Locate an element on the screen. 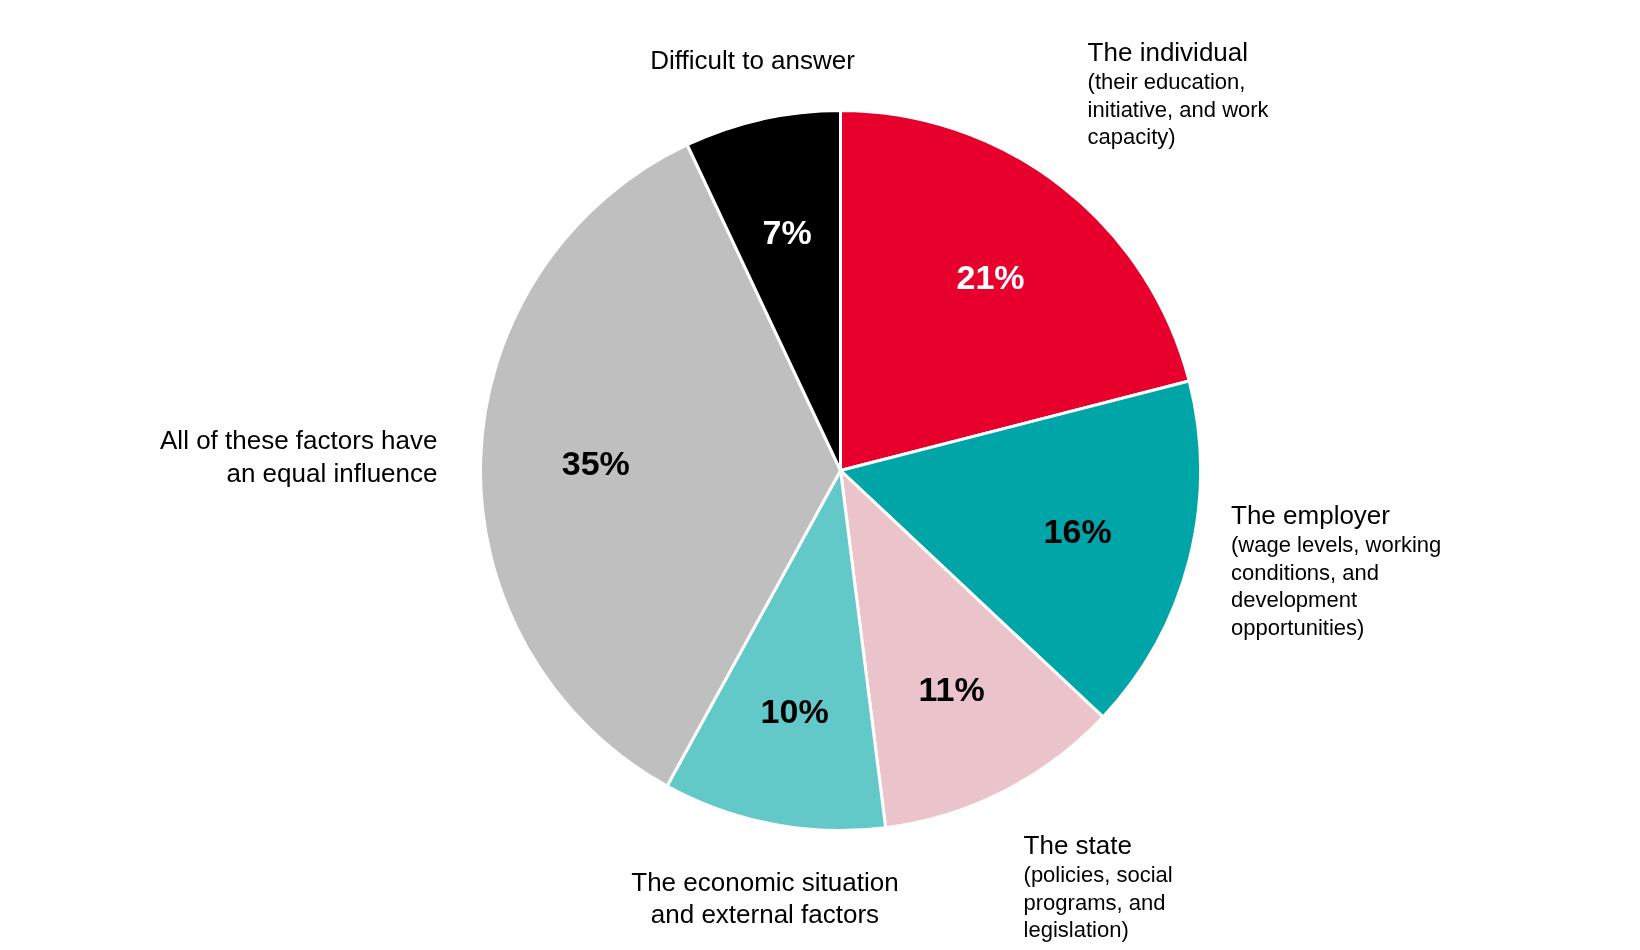 This screenshot has height=950, width=1640. data-label: 35% is located at coordinates (595, 462).